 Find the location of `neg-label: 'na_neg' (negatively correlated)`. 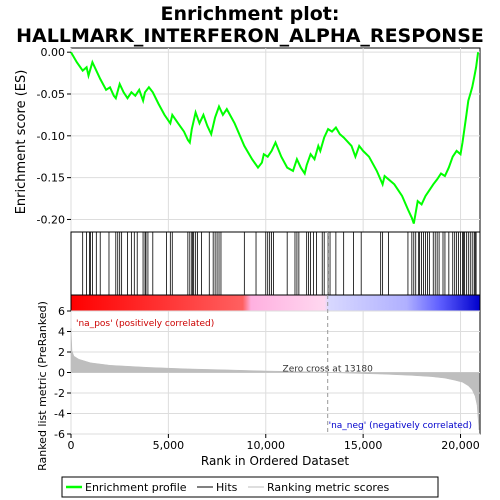

neg-label: 'na_neg' (negatively correlated) is located at coordinates (400, 426).